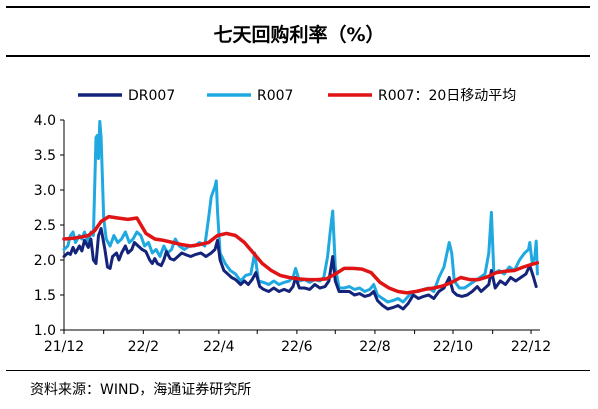 Image resolution: width=598 pixels, height=409 pixels. What do you see at coordinates (298, 56) in the screenshot?
I see `title-underline` at bounding box center [298, 56].